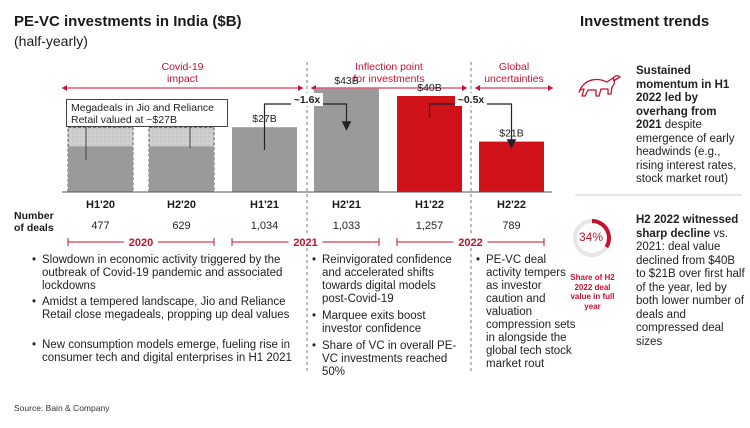 This screenshot has height=428, width=750. What do you see at coordinates (550, 88) in the screenshot?
I see `phase-global-arrow-right` at bounding box center [550, 88].